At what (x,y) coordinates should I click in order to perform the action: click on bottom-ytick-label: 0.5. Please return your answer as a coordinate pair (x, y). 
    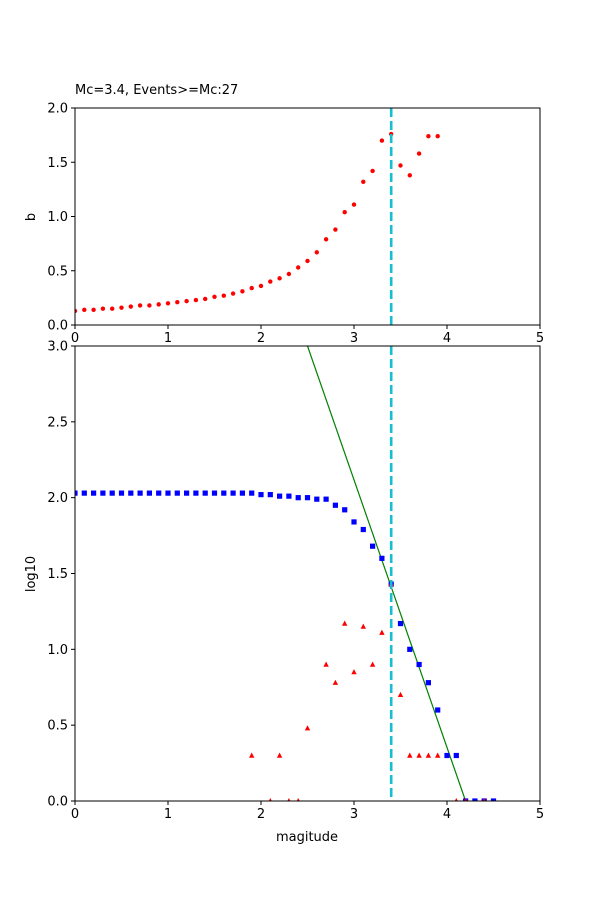
    Looking at the image, I should click on (57, 726).